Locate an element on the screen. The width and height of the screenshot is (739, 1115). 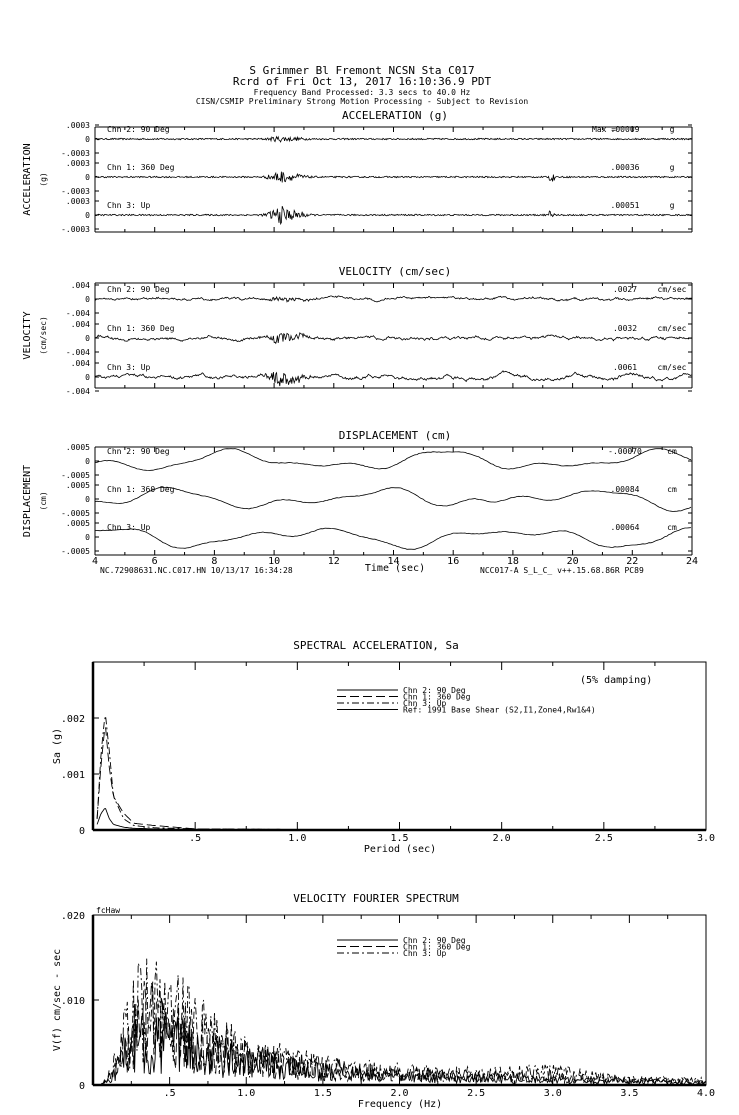
y-tick-label: -.0003 is located at coordinates (75, 229).